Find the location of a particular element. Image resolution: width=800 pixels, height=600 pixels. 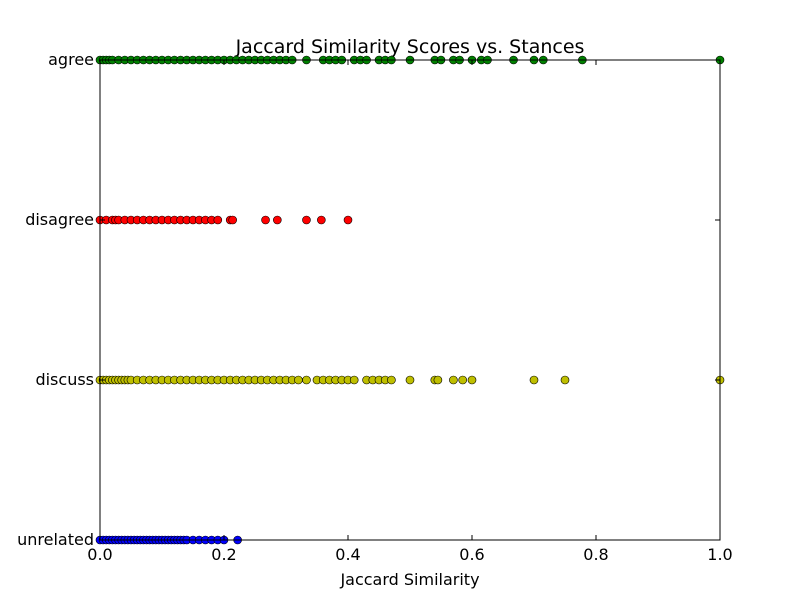

x-tick-label-3: 0.6 is located at coordinates (471, 554).